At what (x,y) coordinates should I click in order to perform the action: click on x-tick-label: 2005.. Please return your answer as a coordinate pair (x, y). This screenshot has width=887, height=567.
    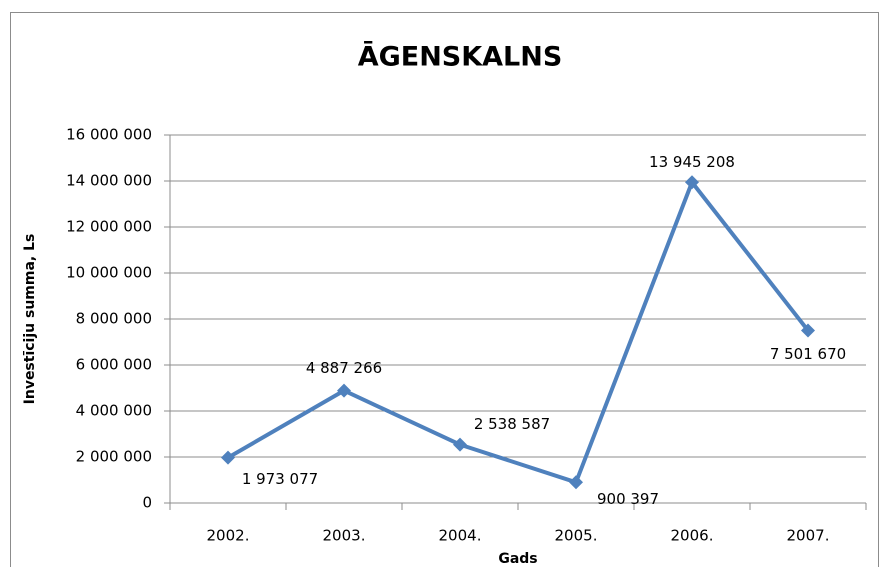
    Looking at the image, I should click on (576, 536).